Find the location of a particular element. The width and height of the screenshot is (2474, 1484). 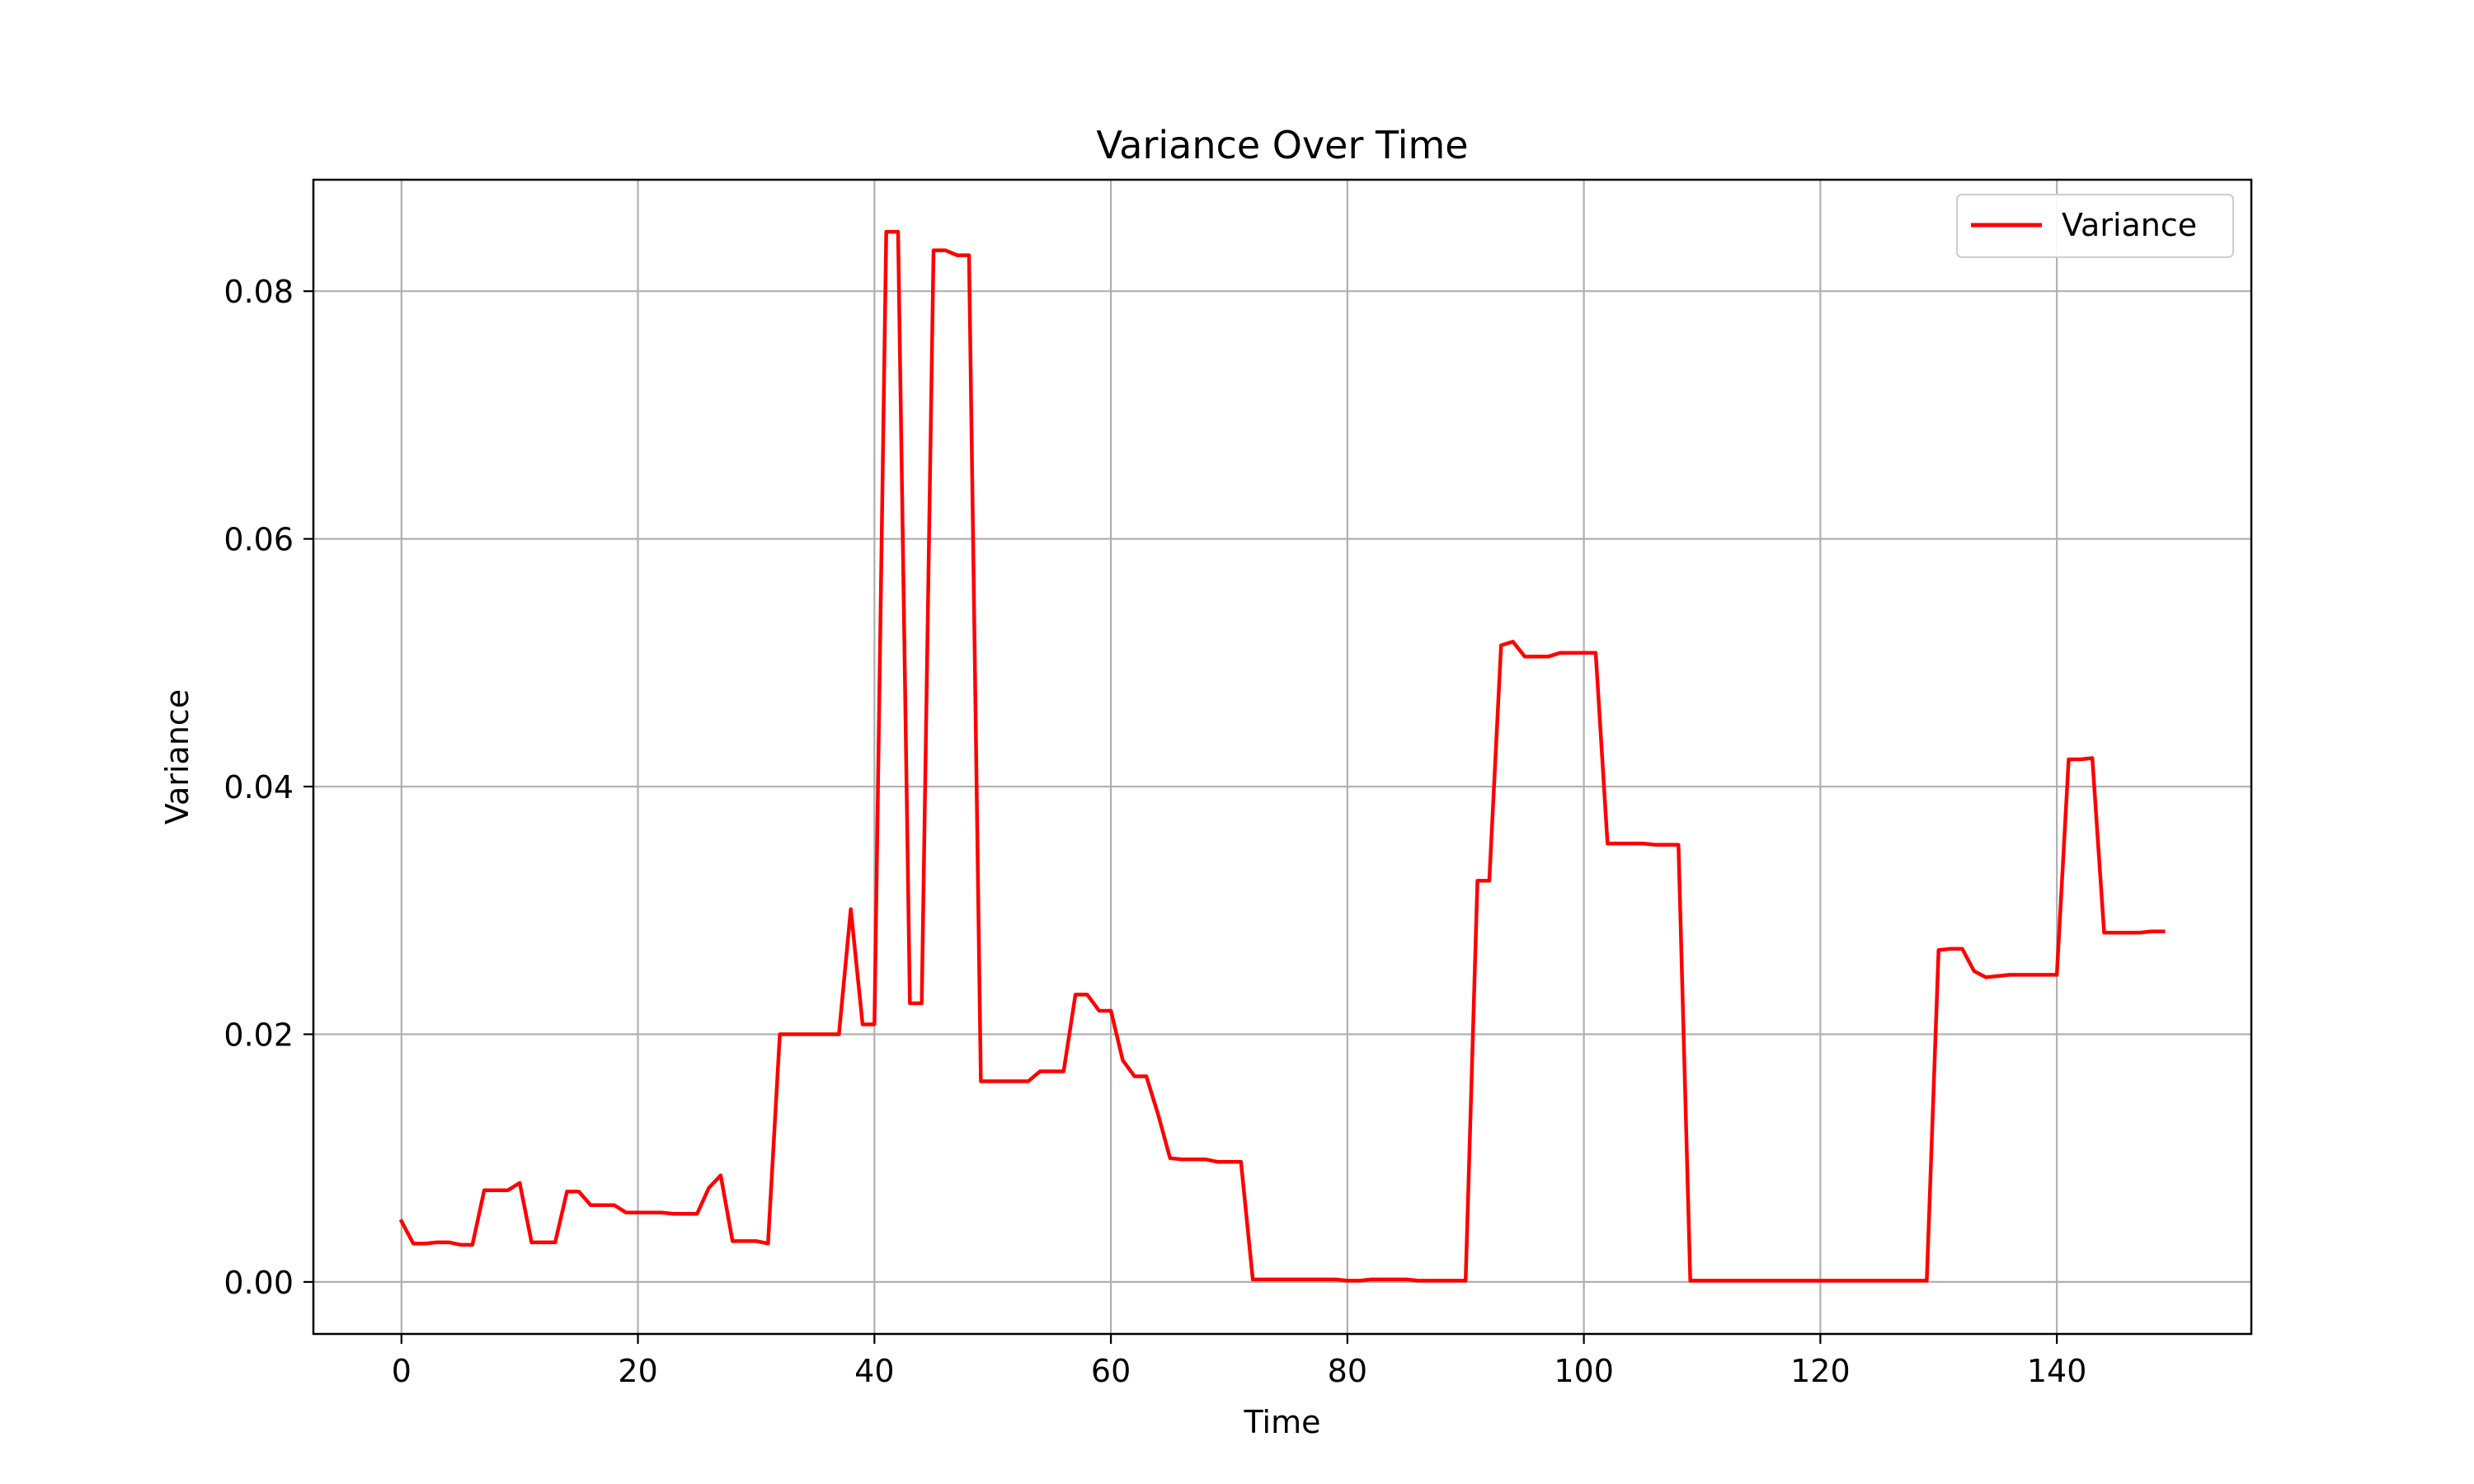

y-tick-label: 0.06 is located at coordinates (258, 540).